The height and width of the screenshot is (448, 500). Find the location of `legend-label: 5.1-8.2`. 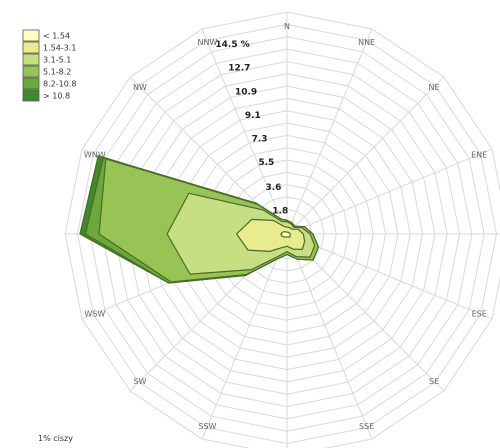

legend-label: 5.1-8.2 is located at coordinates (57, 72).